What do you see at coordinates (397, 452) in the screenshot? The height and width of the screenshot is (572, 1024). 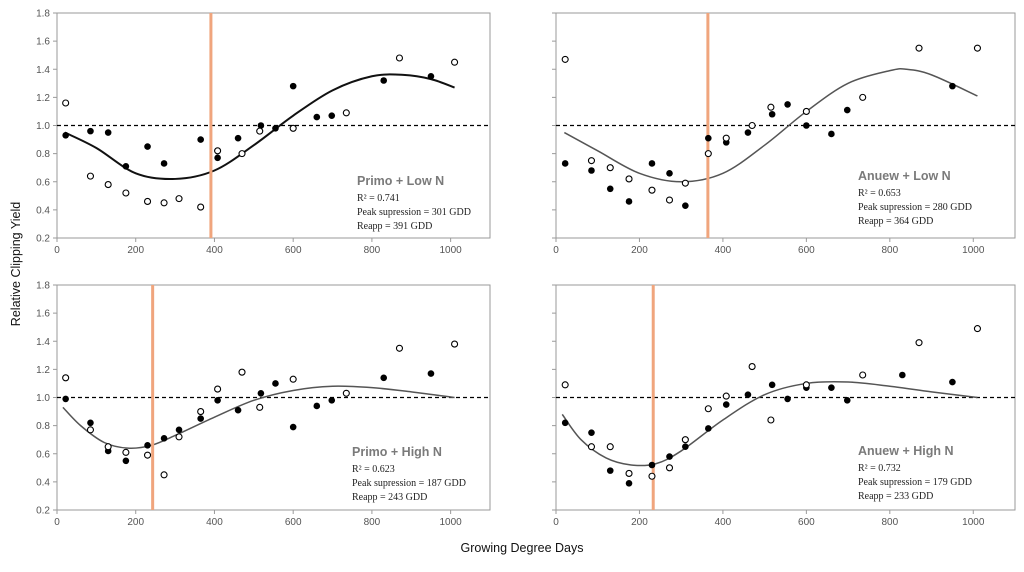 I see `panel-title: Primo + High N` at bounding box center [397, 452].